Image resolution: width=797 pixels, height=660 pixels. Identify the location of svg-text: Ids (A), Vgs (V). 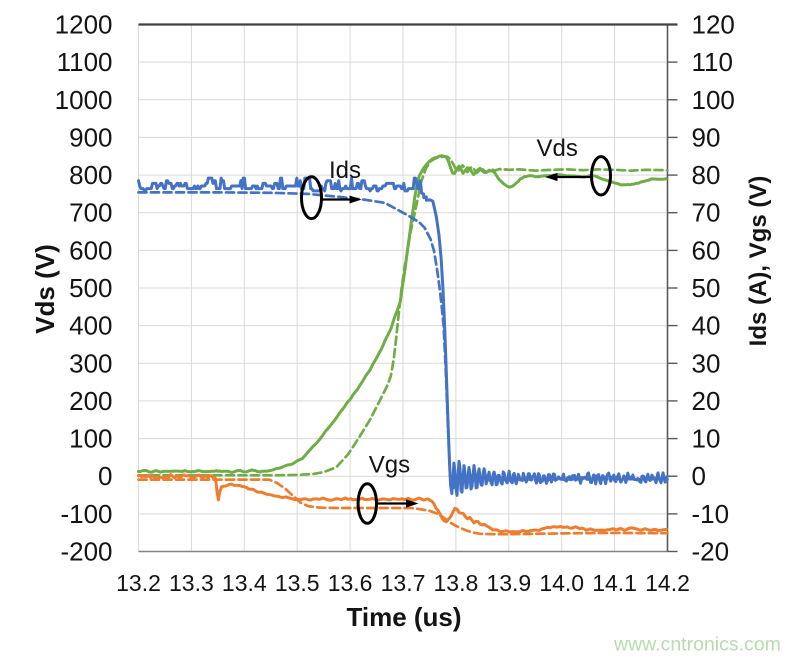
(758, 261).